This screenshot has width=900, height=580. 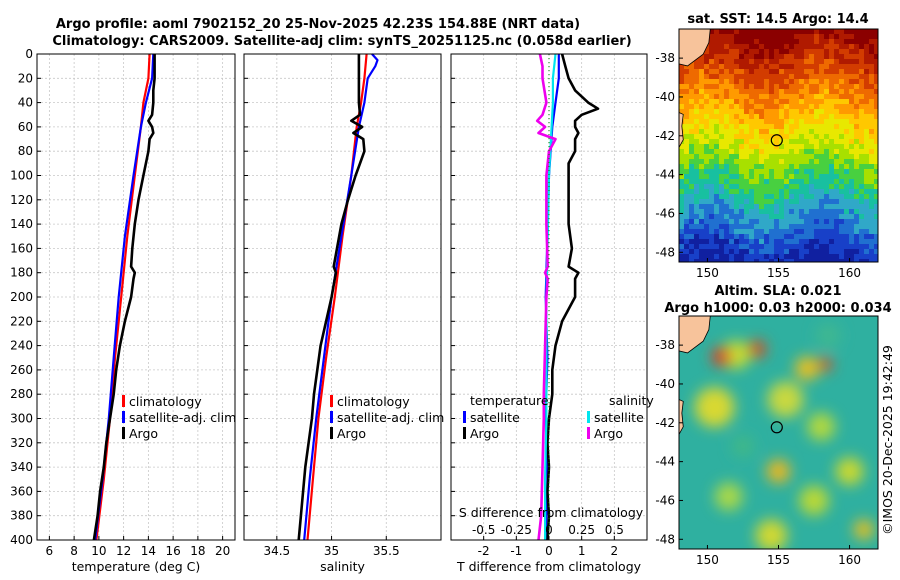 What do you see at coordinates (483, 530) in the screenshot?
I see `s-tick-label: -0.5` at bounding box center [483, 530].